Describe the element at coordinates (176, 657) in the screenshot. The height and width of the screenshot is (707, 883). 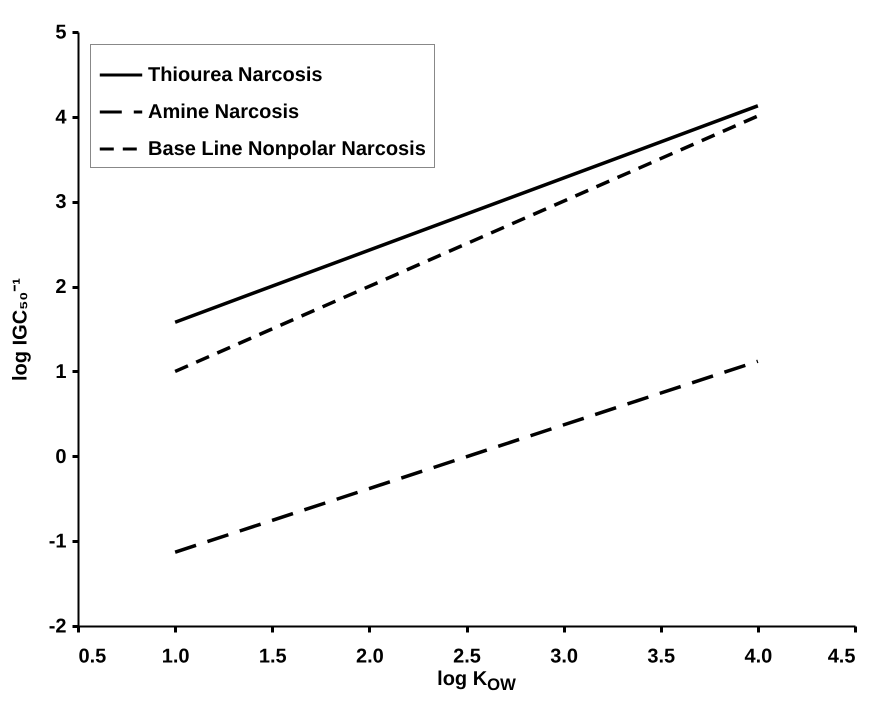
I see `x-tick-label: 1.0` at that location.